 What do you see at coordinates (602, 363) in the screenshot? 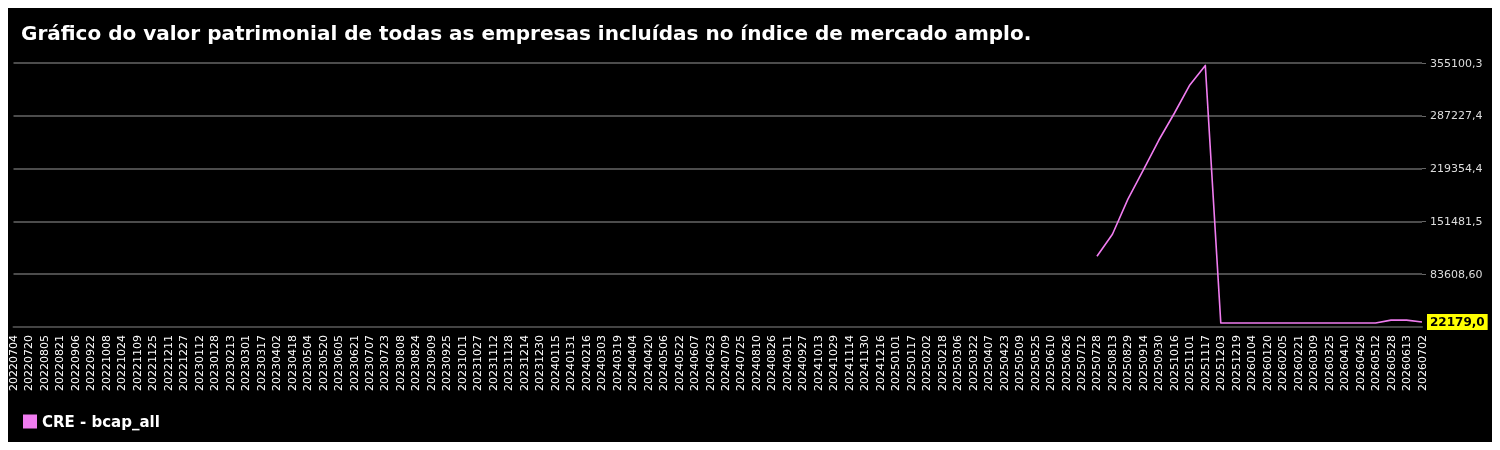
I see `x-tick-label: 20240303` at bounding box center [602, 363].